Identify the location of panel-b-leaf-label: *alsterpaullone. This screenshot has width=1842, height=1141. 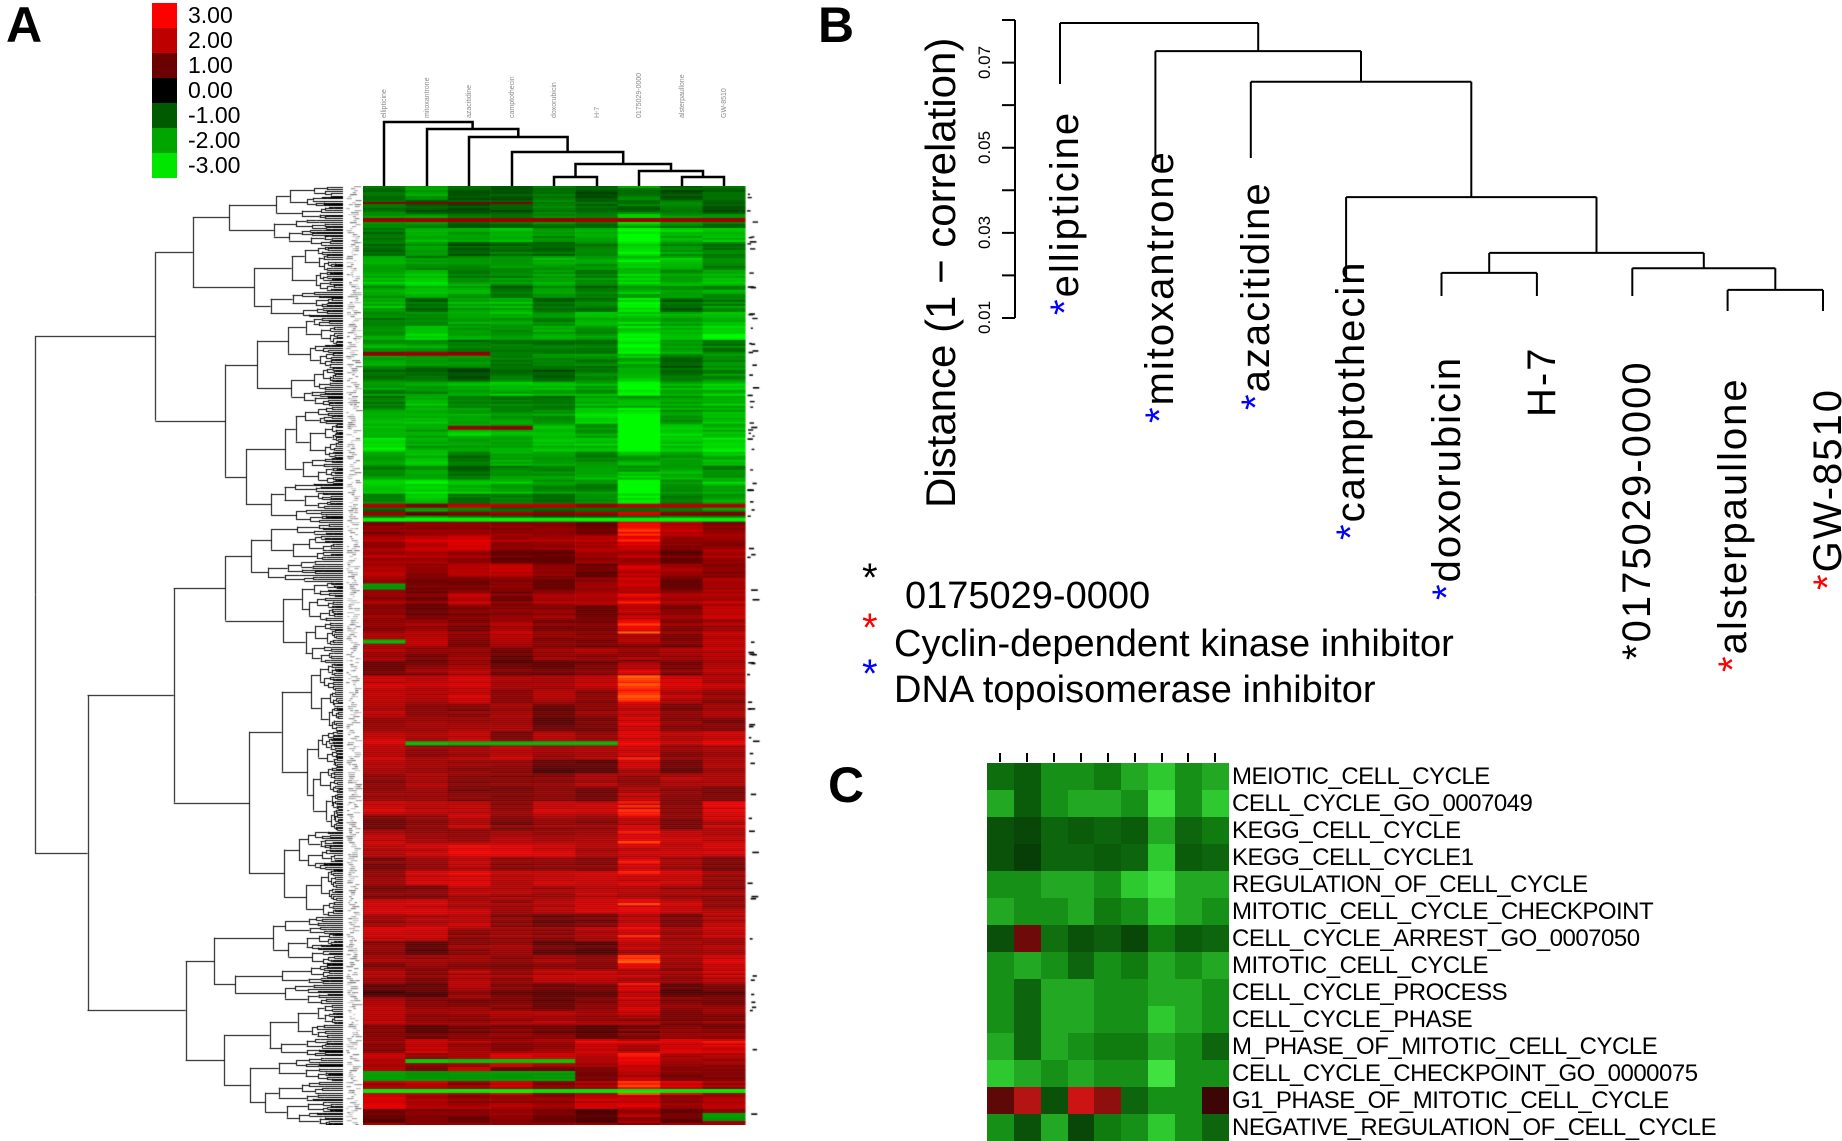
(1732, 524).